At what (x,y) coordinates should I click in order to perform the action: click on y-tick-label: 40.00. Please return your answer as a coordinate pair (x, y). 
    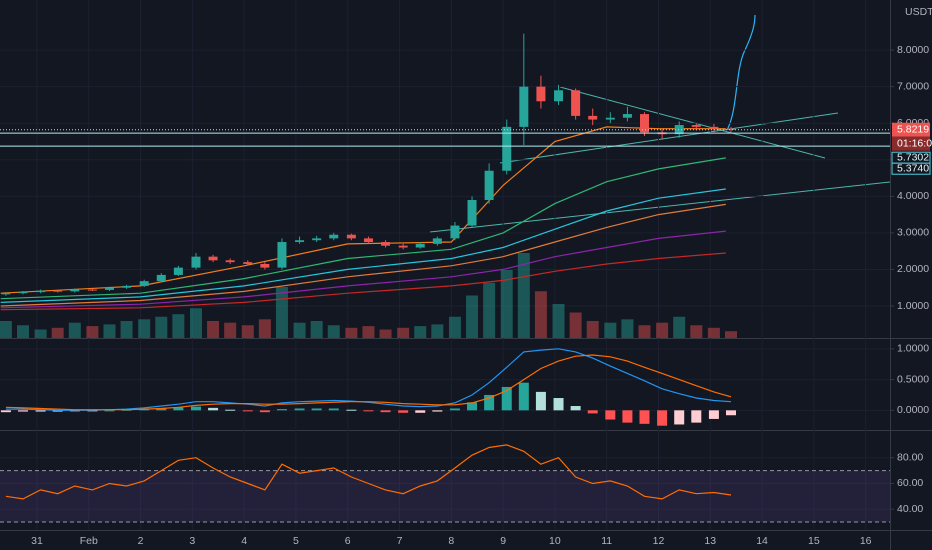
    Looking at the image, I should click on (910, 509).